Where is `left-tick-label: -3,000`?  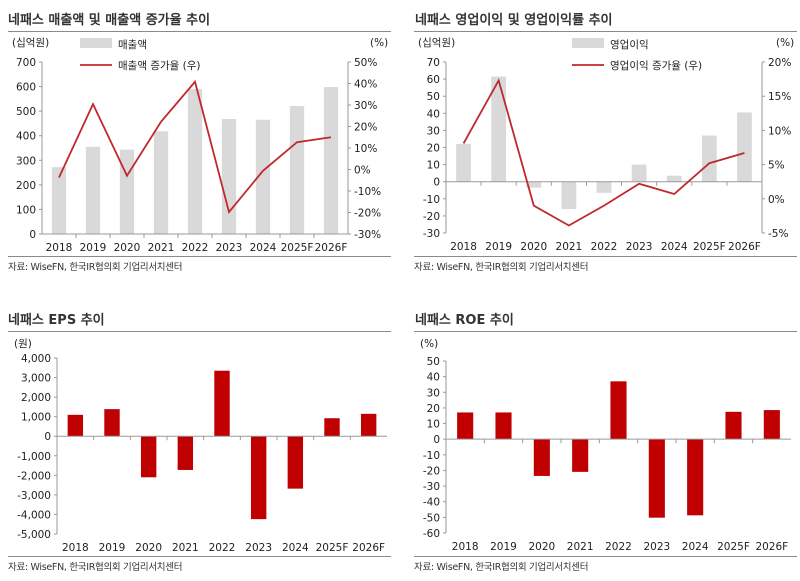 left-tick-label: -3,000 is located at coordinates (34, 496).